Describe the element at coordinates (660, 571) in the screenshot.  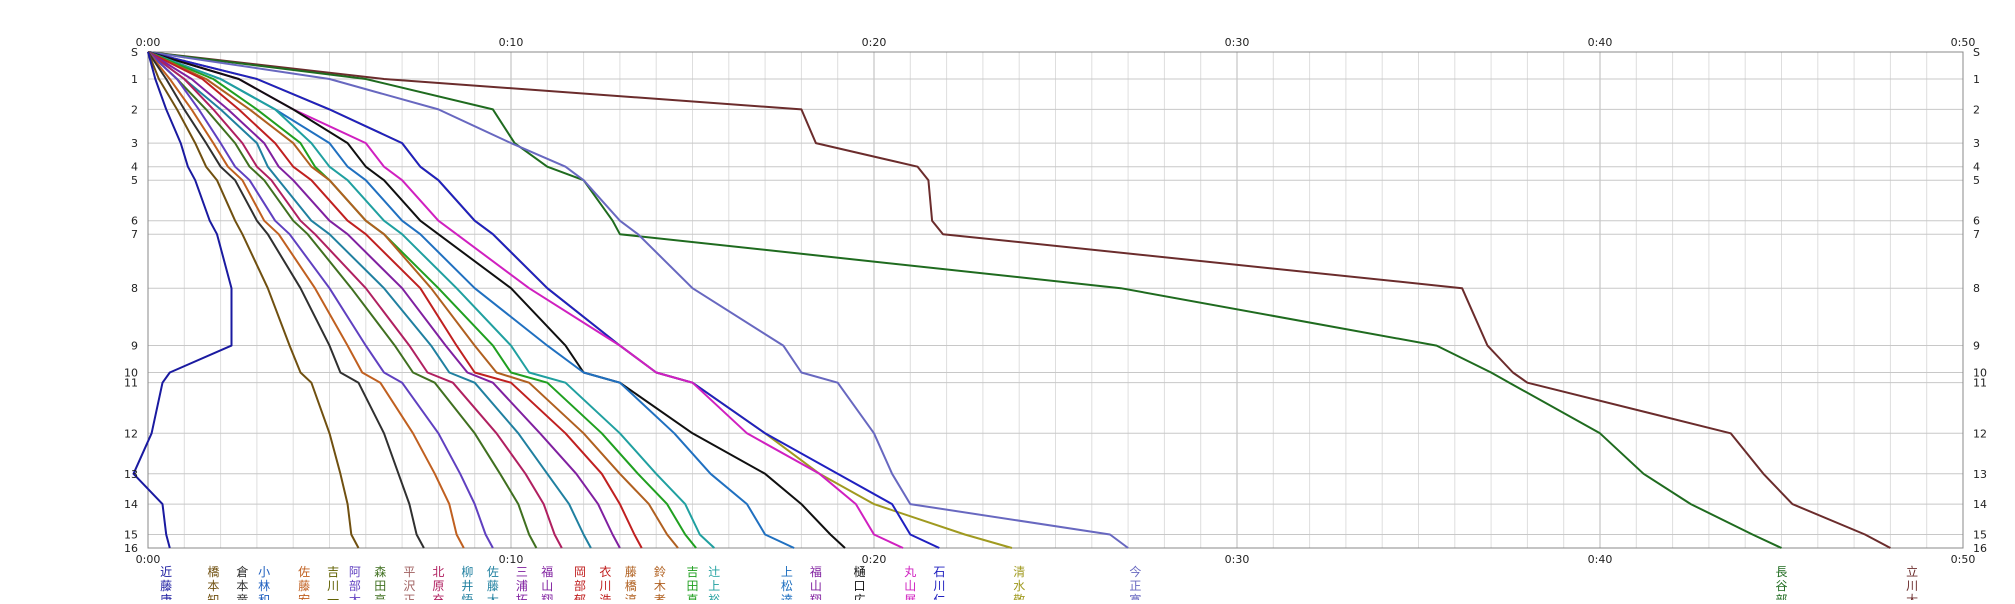
I see `runner-name-char: 鈴` at that location.